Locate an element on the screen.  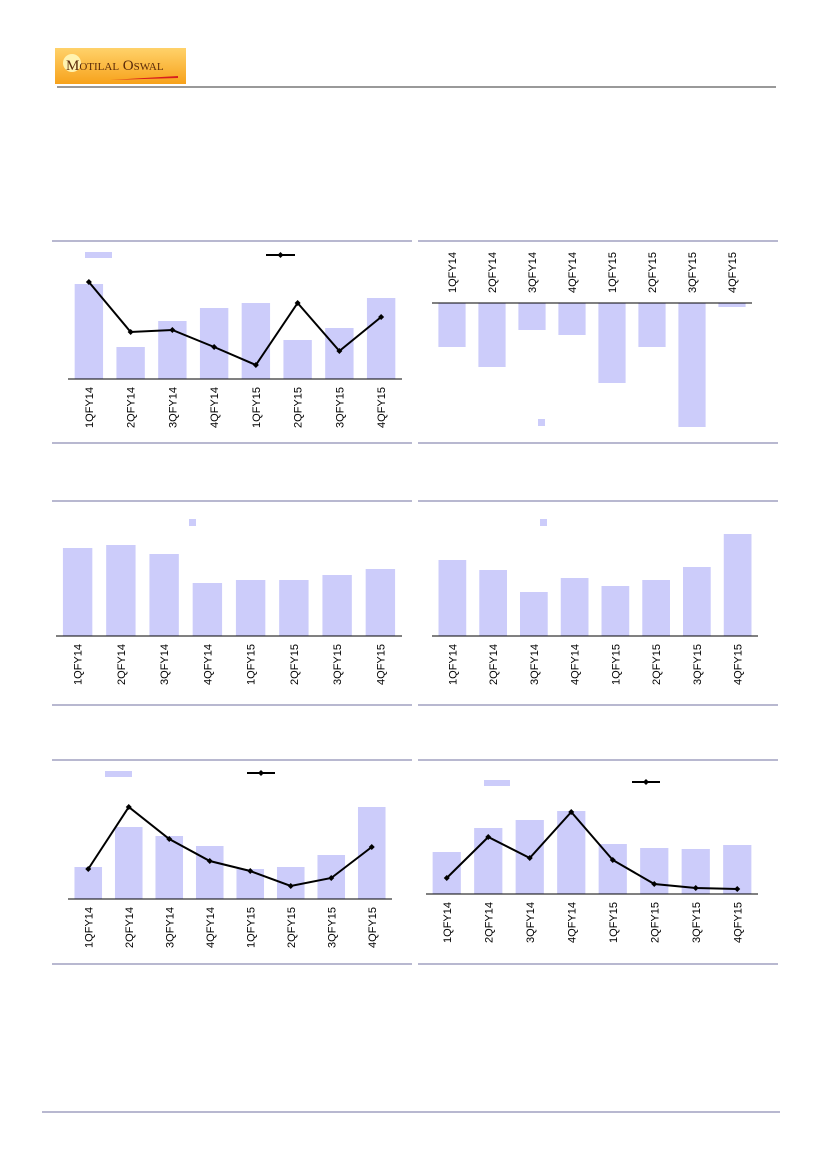
logo-swoosh is located at coordinates (144, 78).